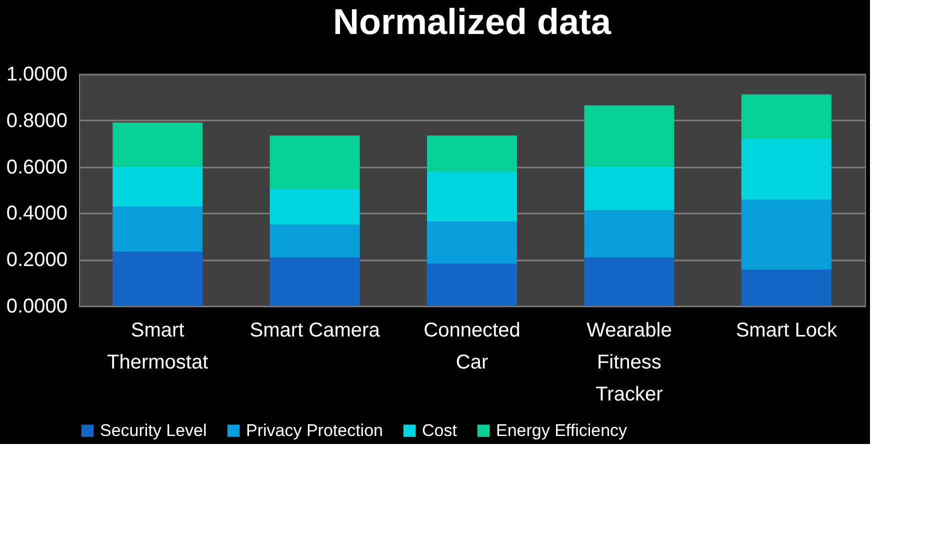 The image size is (925, 542). What do you see at coordinates (37, 307) in the screenshot?
I see `y-tick-label: 0.0000` at bounding box center [37, 307].